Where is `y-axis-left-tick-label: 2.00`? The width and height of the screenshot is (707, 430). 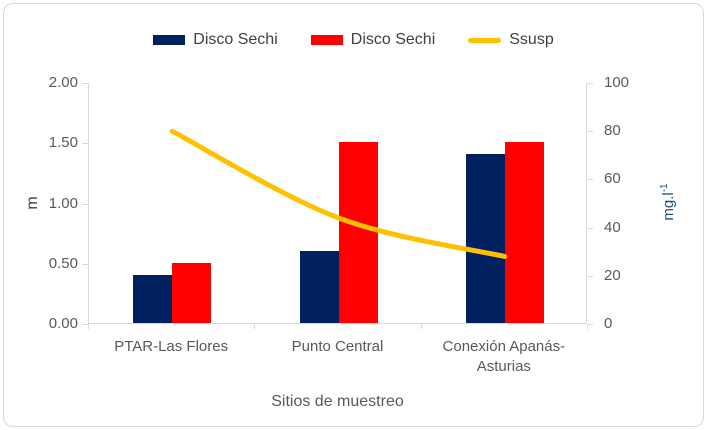
y-axis-left-tick-label: 2.00 is located at coordinates (63, 82).